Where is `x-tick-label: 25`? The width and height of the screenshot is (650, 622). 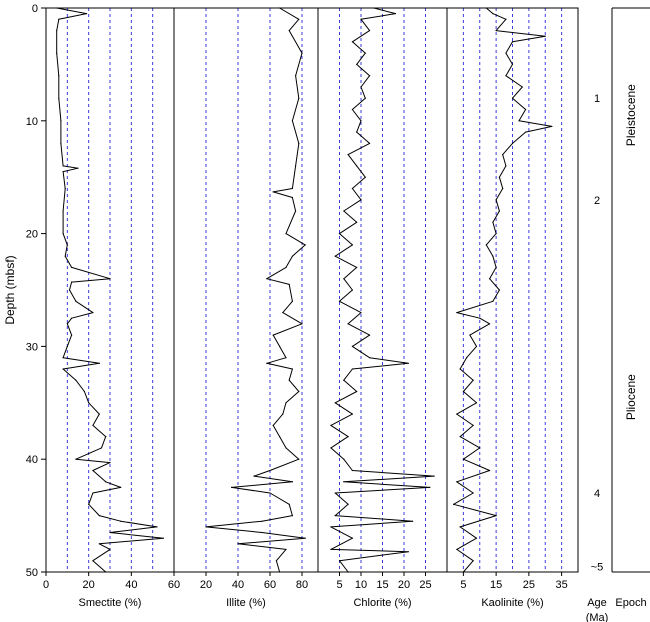 x-tick-label: 25 is located at coordinates (529, 585).